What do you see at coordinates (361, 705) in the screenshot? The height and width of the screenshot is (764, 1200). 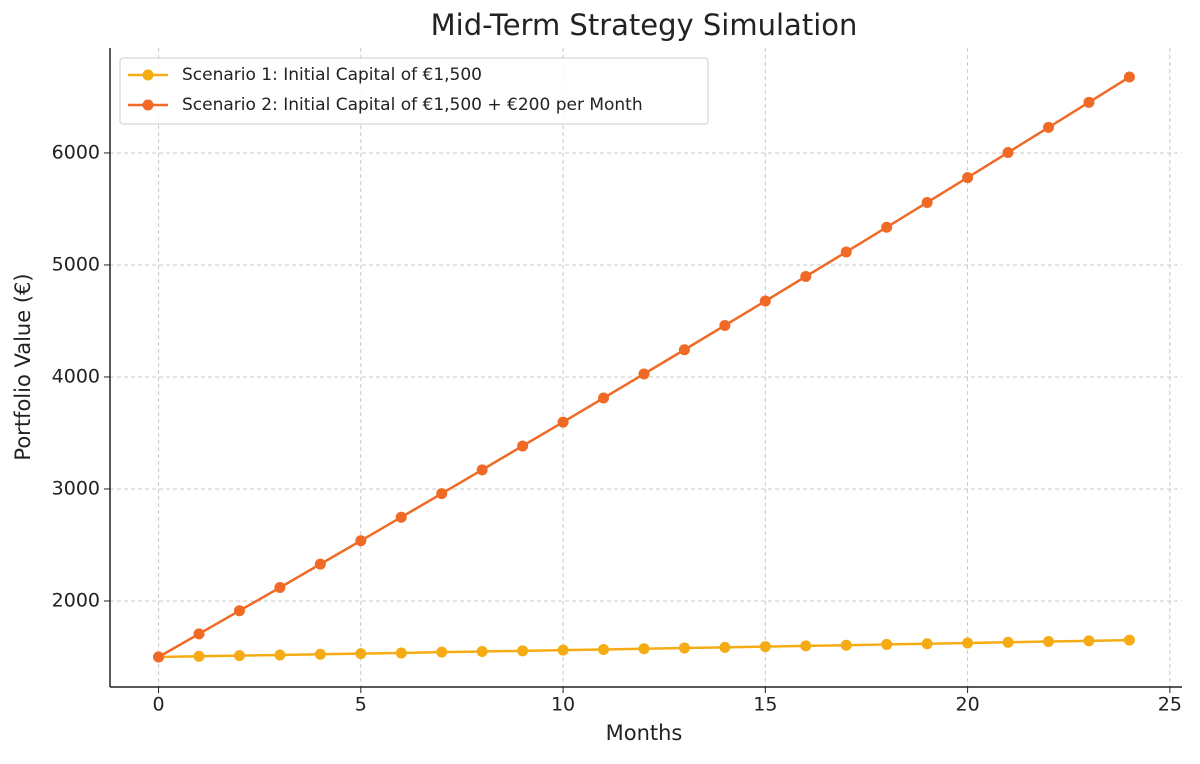 I see `x-tick-label: 5` at bounding box center [361, 705].